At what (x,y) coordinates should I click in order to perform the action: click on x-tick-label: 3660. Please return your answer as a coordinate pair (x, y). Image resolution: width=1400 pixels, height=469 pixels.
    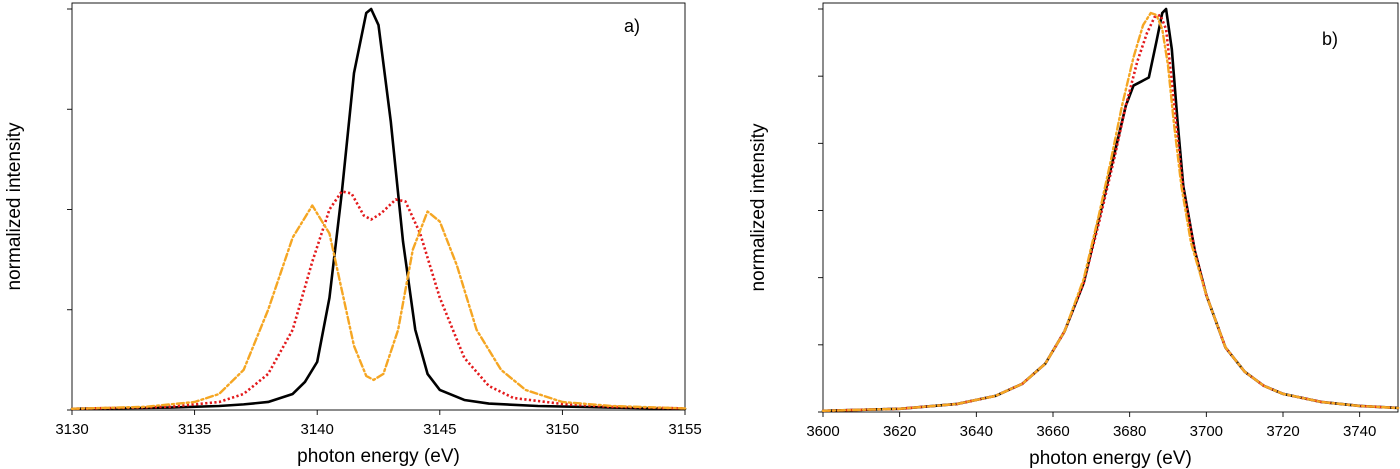
    Looking at the image, I should click on (1052, 431).